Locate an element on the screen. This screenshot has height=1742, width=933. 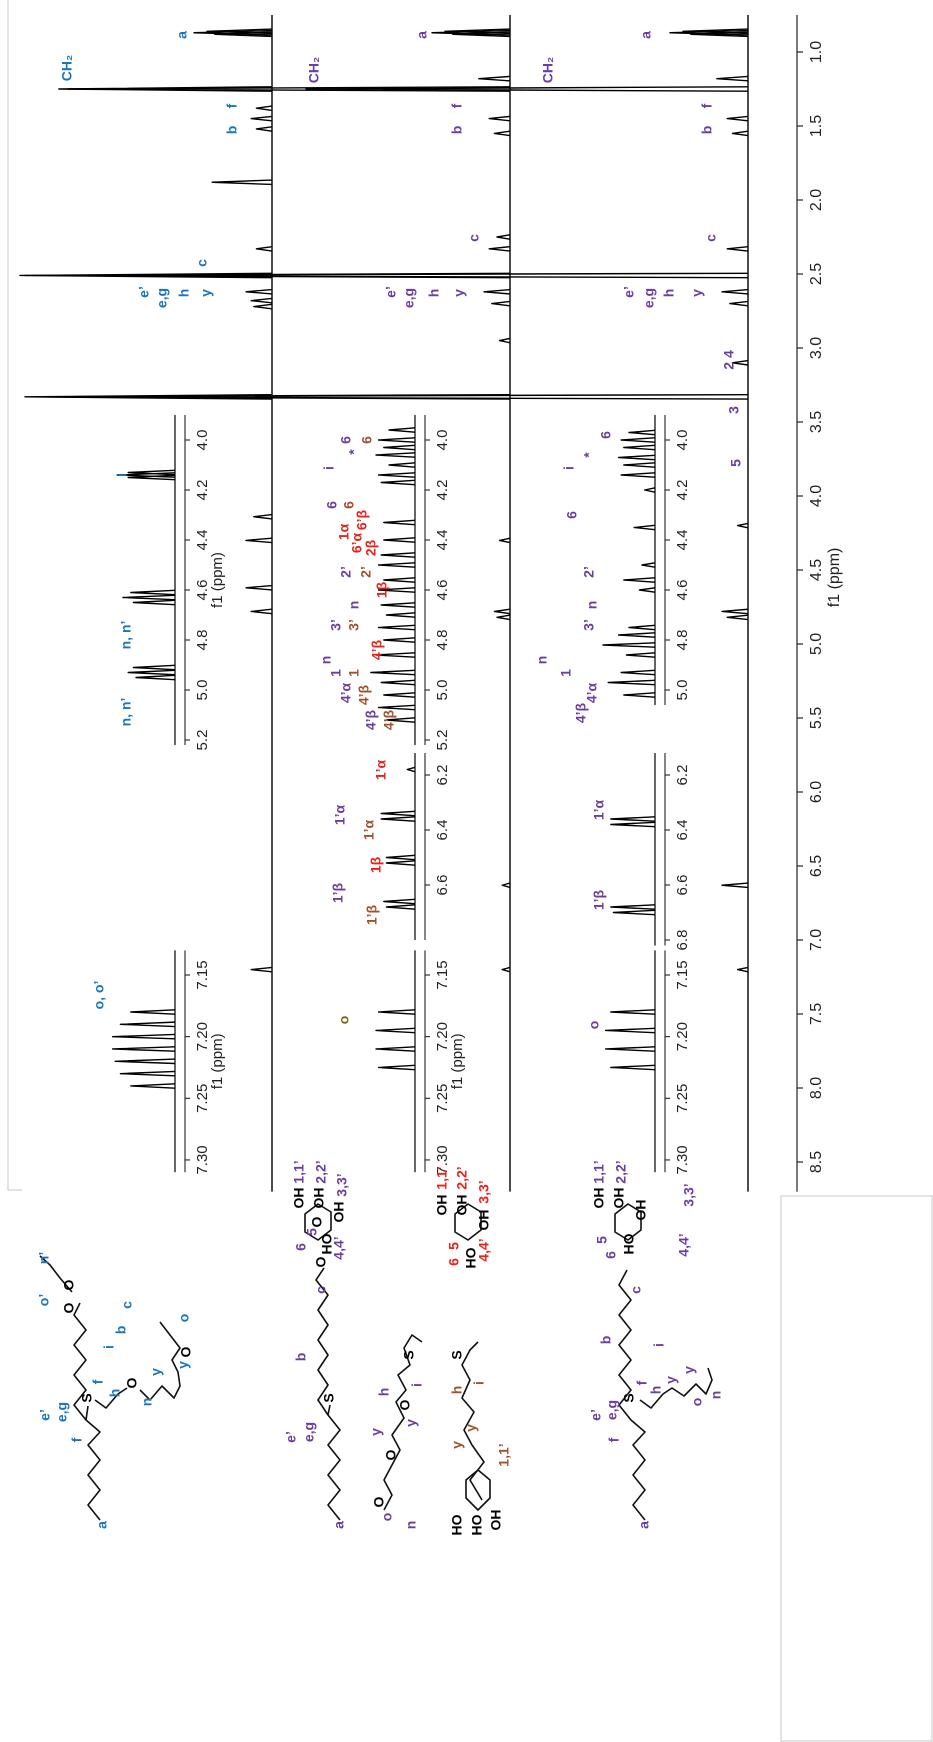
x-tick-label: 8.0 is located at coordinates (816, 1088).